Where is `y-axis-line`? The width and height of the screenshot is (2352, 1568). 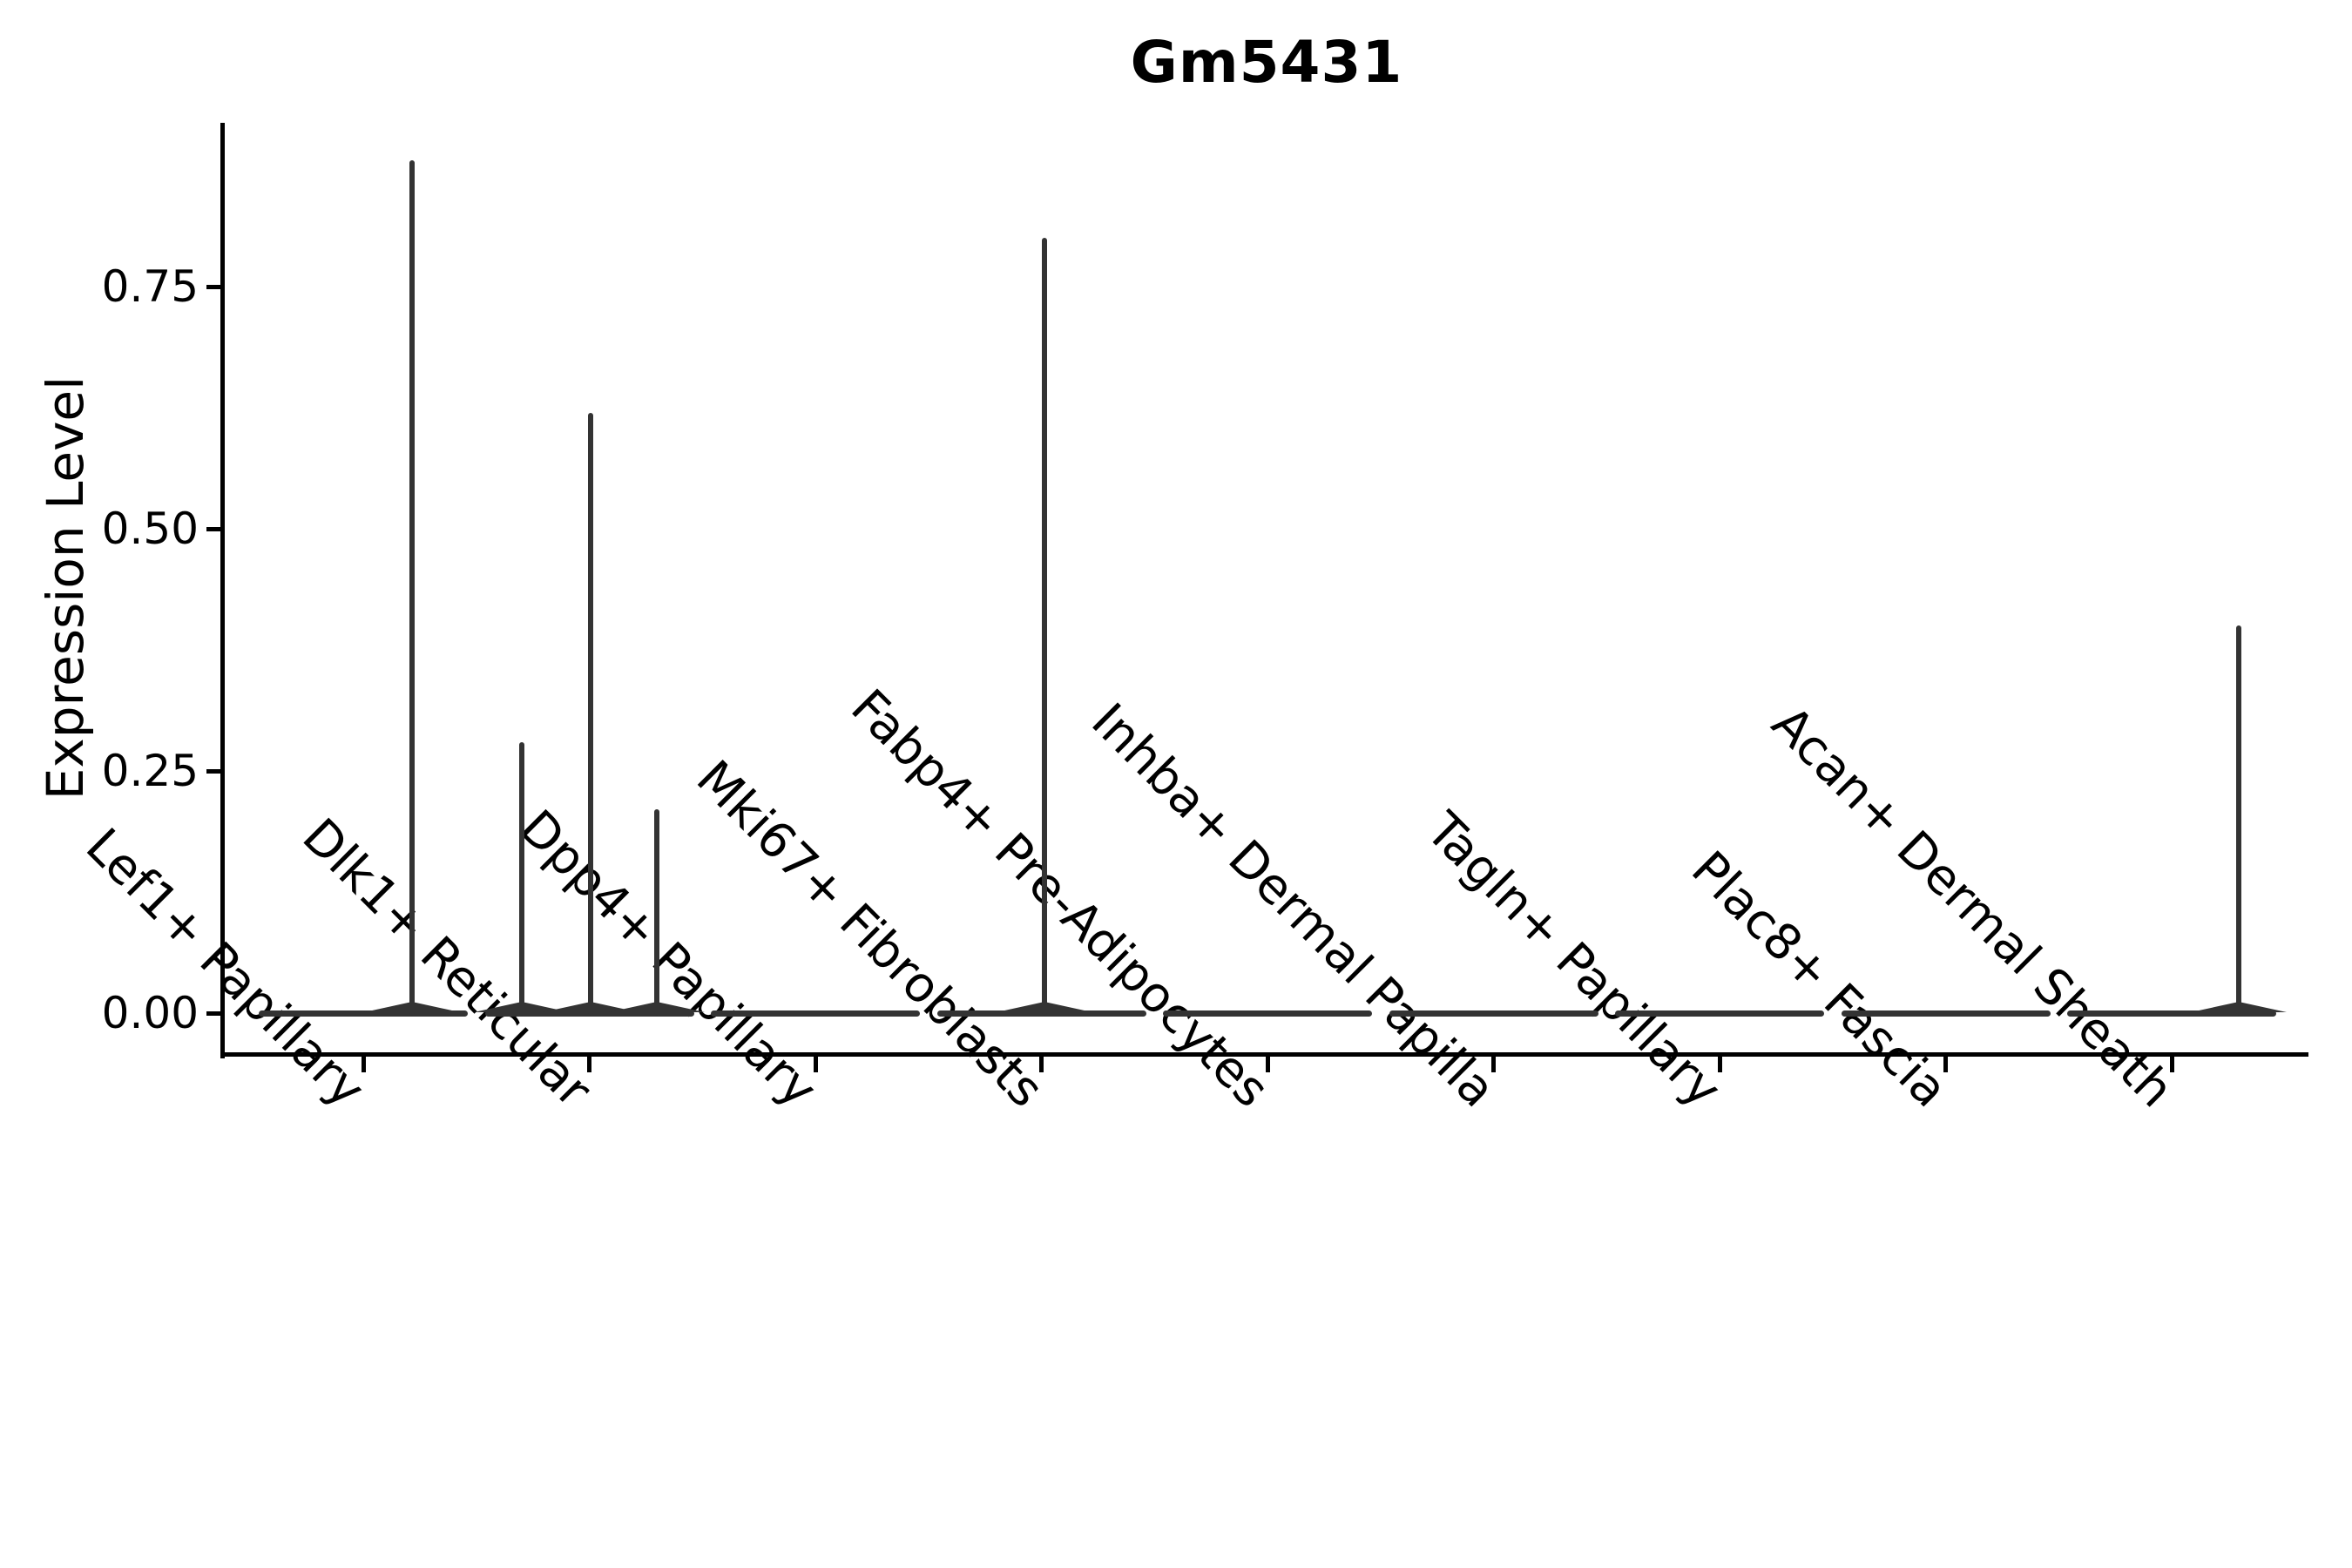 y-axis-line is located at coordinates (222, 590).